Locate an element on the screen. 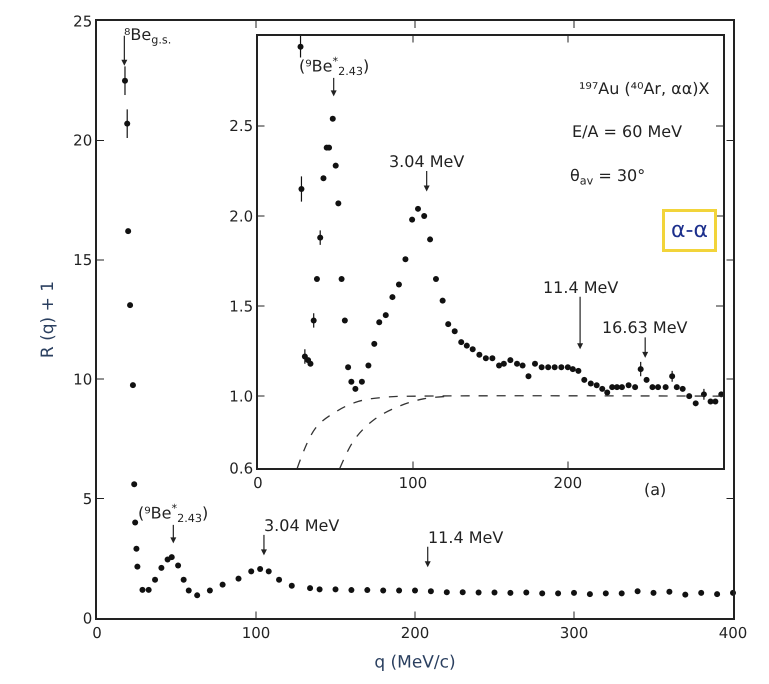 This screenshot has width=769, height=684. y-tick-label: 2.0 is located at coordinates (241, 216).